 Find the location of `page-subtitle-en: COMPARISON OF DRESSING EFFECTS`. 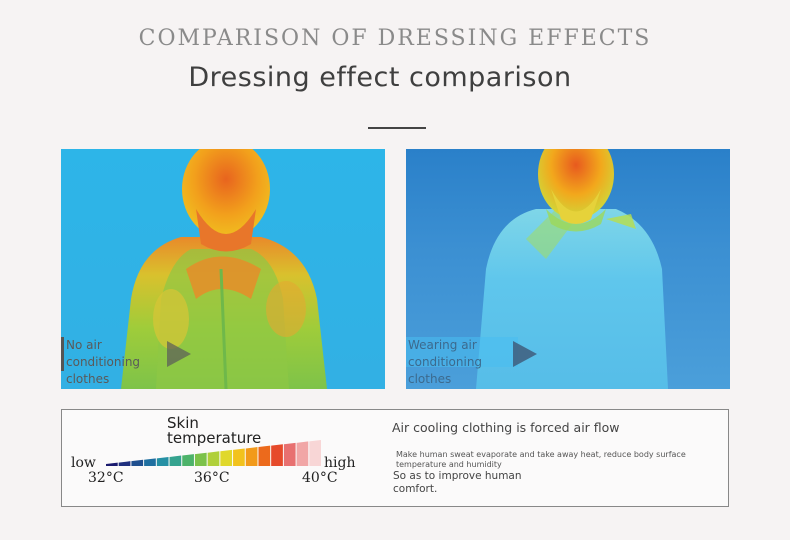

page-subtitle-en: COMPARISON OF DRESSING EFFECTS is located at coordinates (395, 38).